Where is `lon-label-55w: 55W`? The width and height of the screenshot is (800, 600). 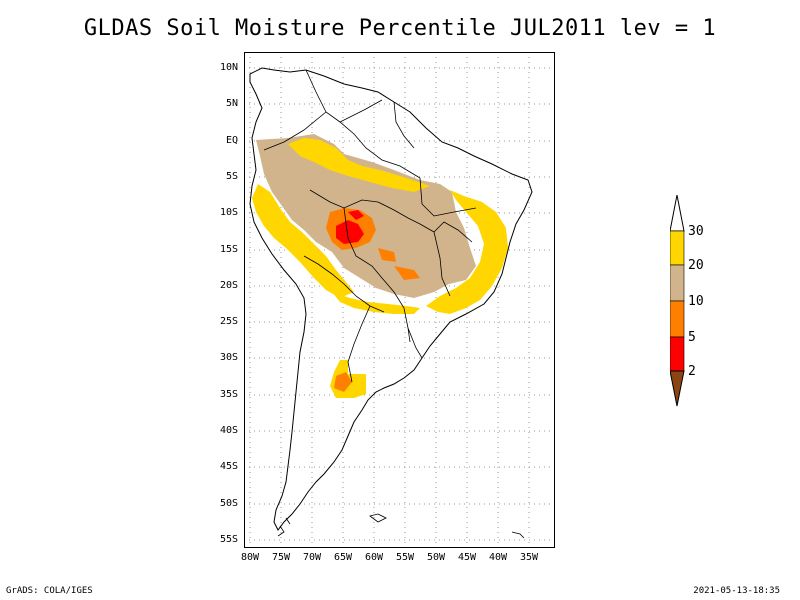 lon-label-55w: 55W is located at coordinates (405, 557).